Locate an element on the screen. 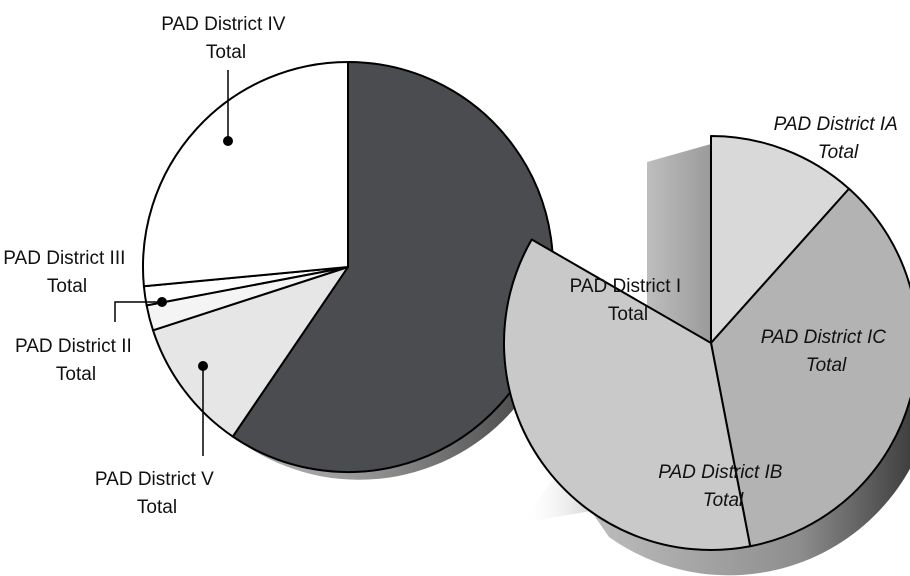 This screenshot has height=576, width=910. detail-slice-pad-district-ib-total is located at coordinates (627, 394).